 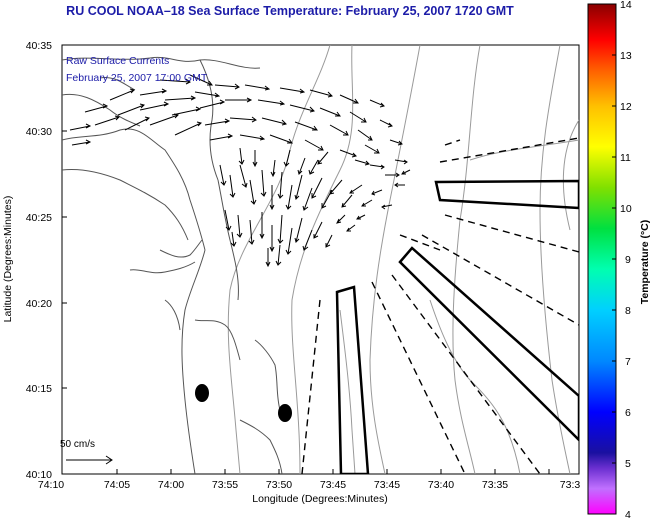 What do you see at coordinates (171, 485) in the screenshot?
I see `x-tick-label: 74:00` at bounding box center [171, 485].